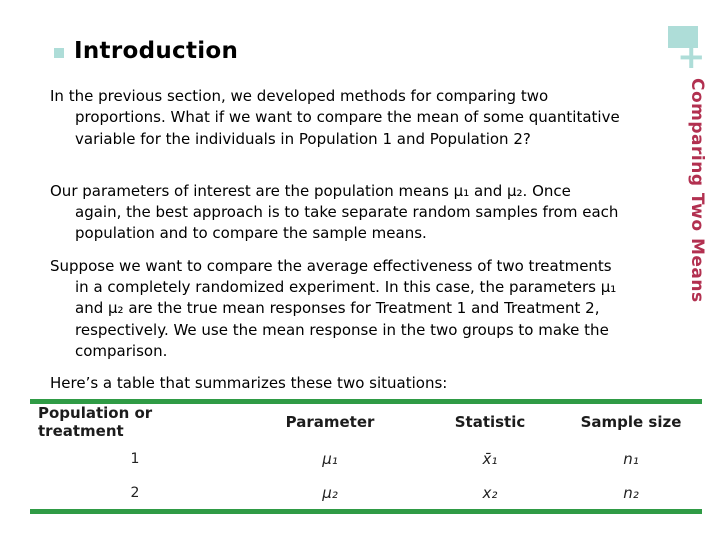 This screenshot has height=540, width=720. I want to click on cell-parameter-mu1: μ₁, so click(330, 458).